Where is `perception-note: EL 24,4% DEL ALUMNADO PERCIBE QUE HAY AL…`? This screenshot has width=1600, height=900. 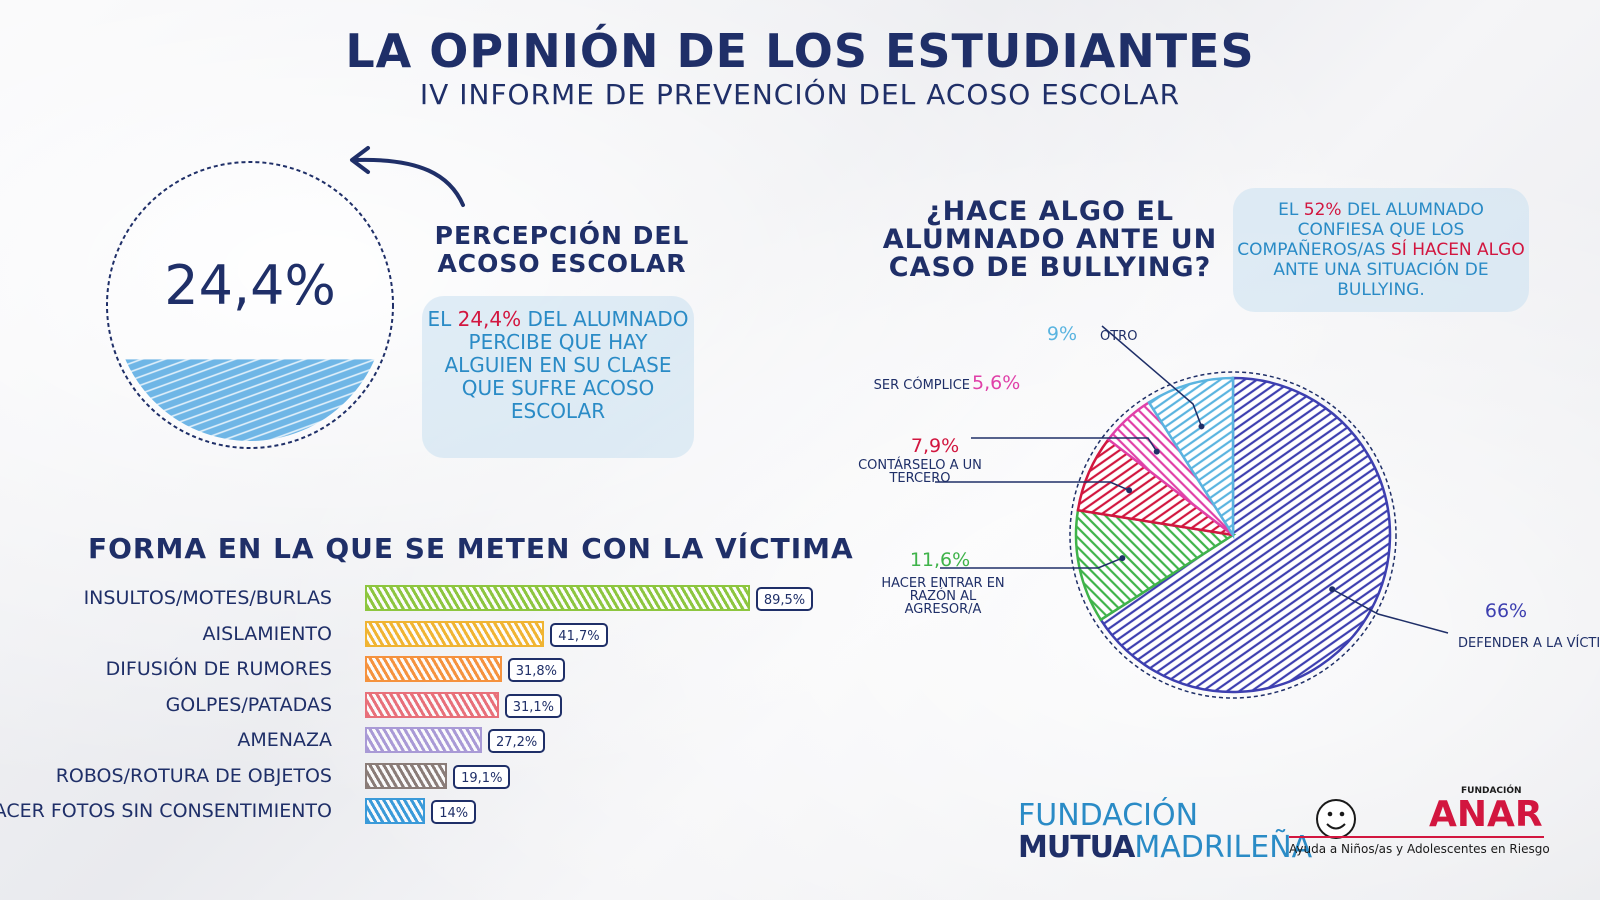 perception-note: EL 24,4% DEL ALUMNADO PERCIBE QUE HAY AL… is located at coordinates (558, 377).